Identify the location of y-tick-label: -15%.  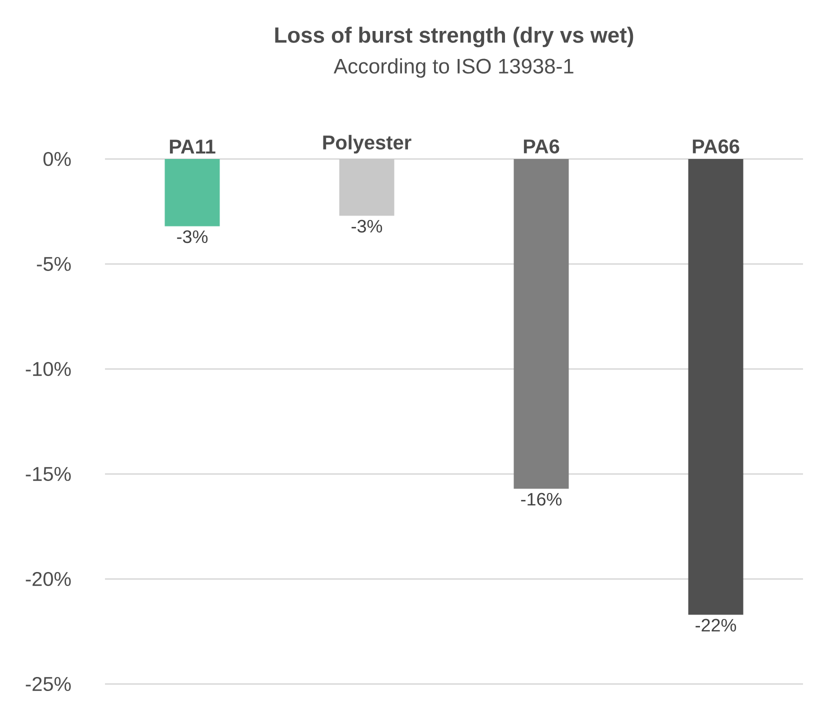
(48, 473).